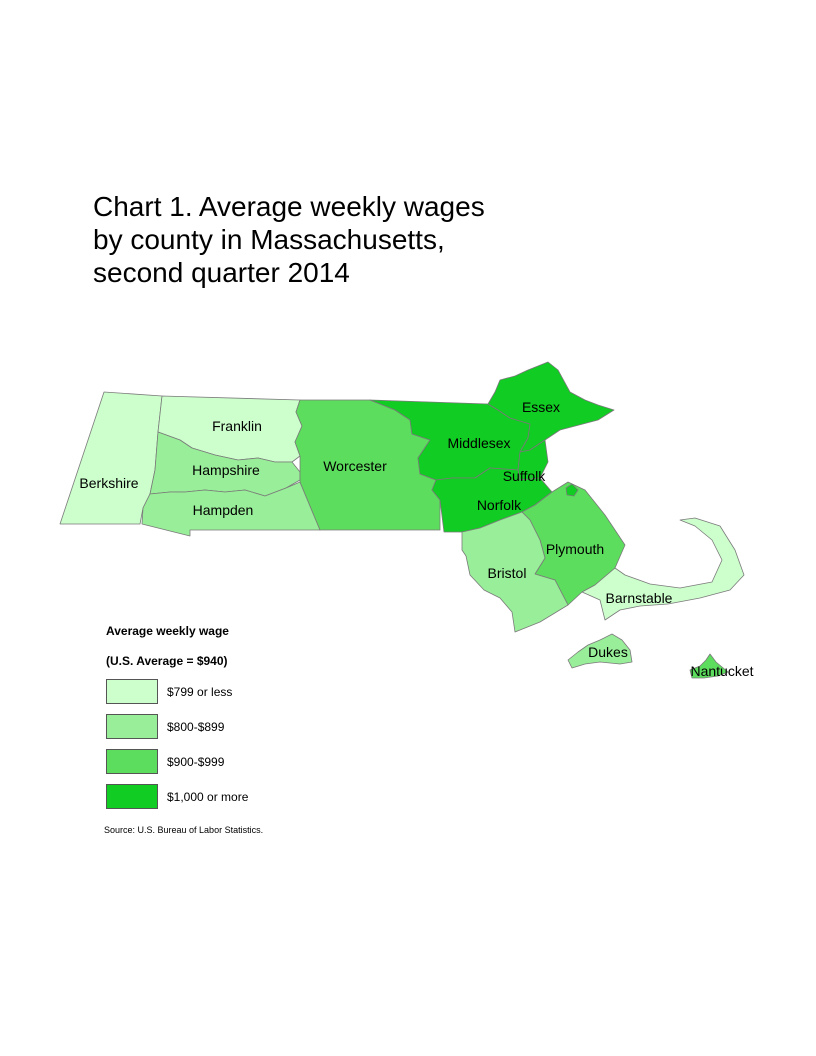  Describe the element at coordinates (223, 510) in the screenshot. I see `county-label-hampden: Hampden` at that location.